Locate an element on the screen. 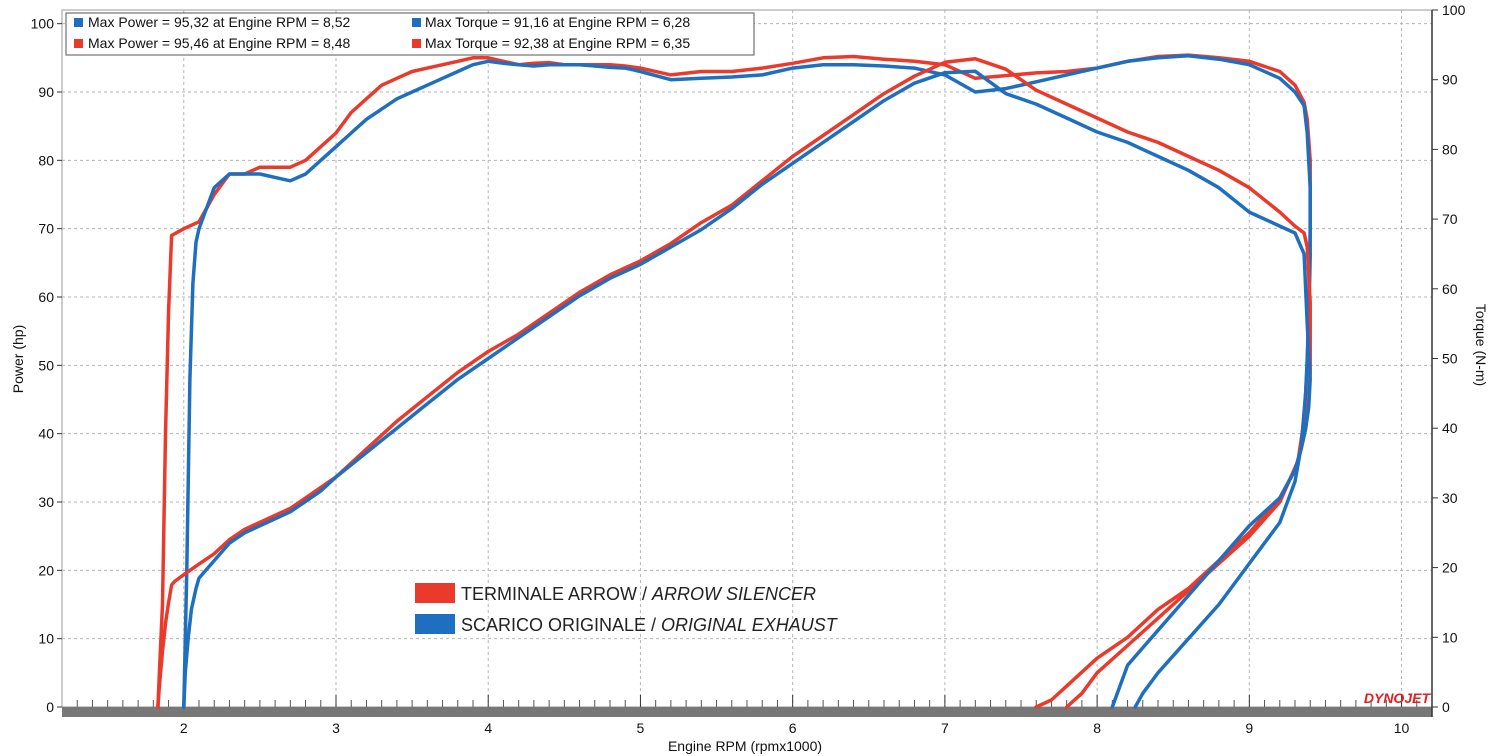 The width and height of the screenshot is (1491, 756). x-axis-minor-ticks is located at coordinates (754, 701).